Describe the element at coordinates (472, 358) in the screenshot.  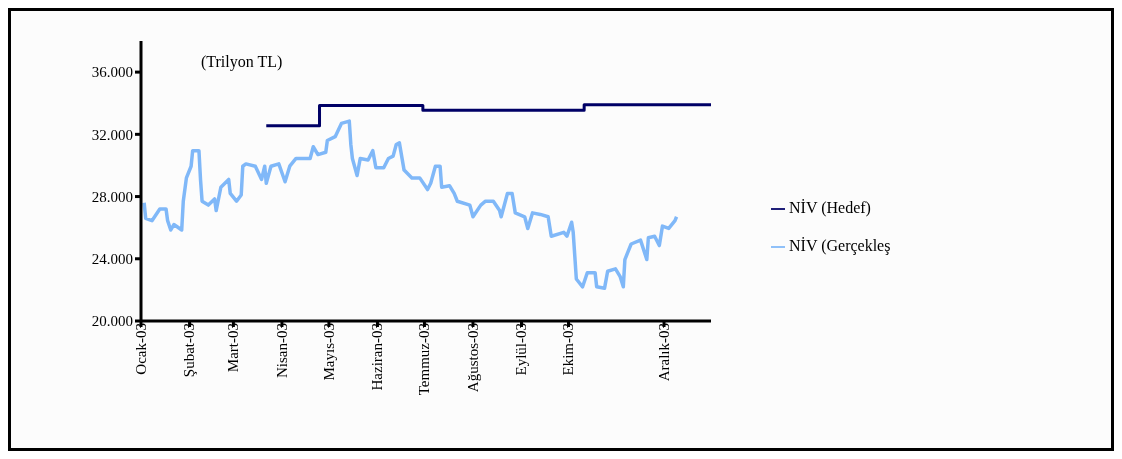
I see `x-tick-label: Ağustos-03` at that location.